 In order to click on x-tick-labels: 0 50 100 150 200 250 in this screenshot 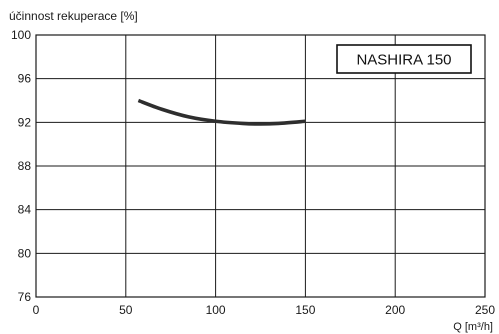, I will do `click(264, 310)`.